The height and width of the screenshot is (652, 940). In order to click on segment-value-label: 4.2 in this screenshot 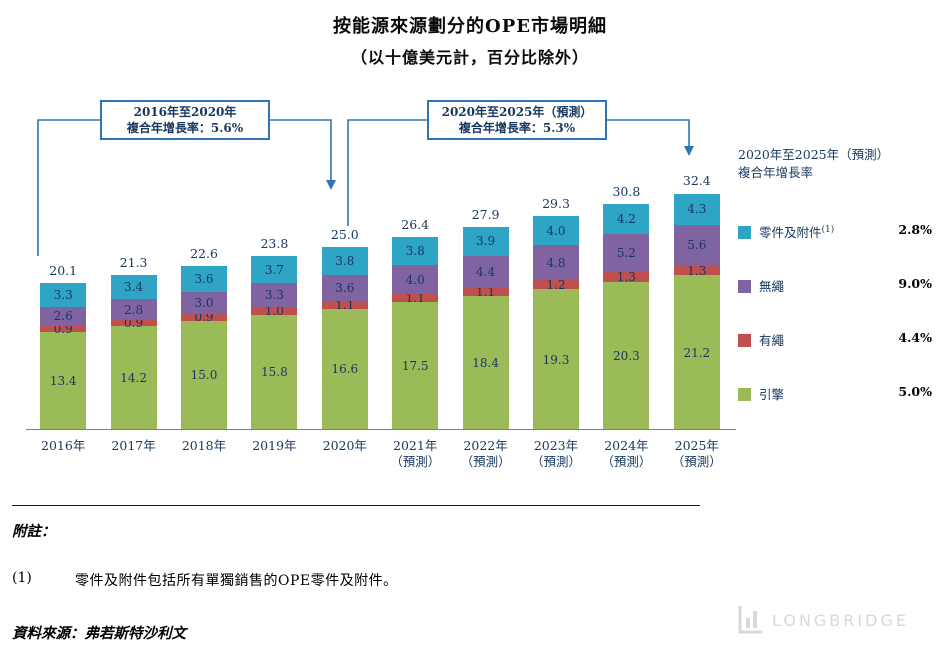, I will do `click(626, 219)`.